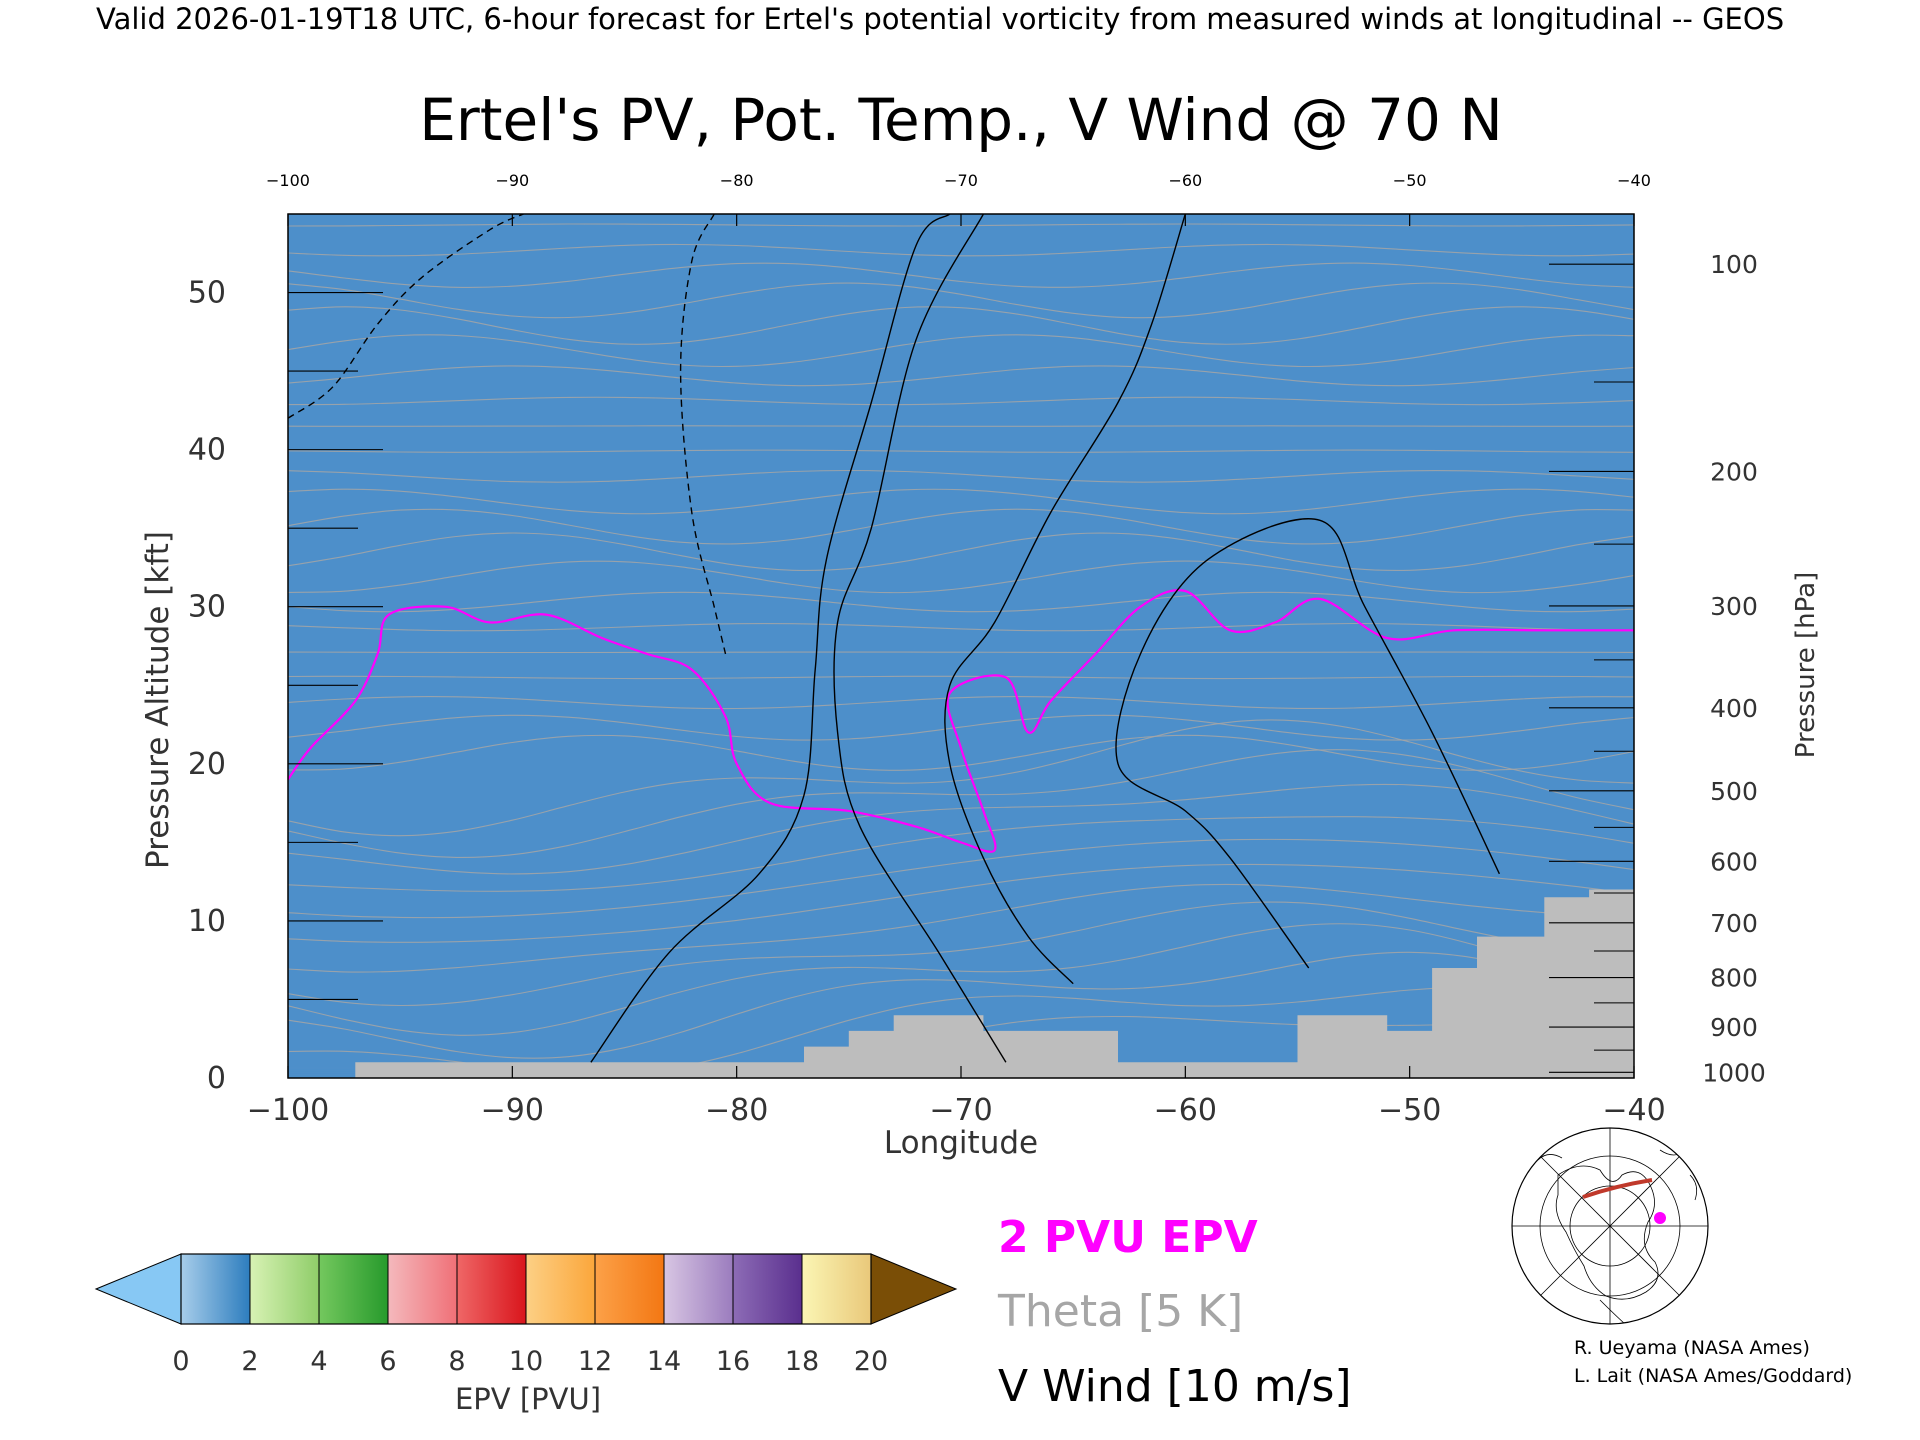  Describe the element at coordinates (737, 180) in the screenshot. I see `x-top-tick-label: −80` at that location.